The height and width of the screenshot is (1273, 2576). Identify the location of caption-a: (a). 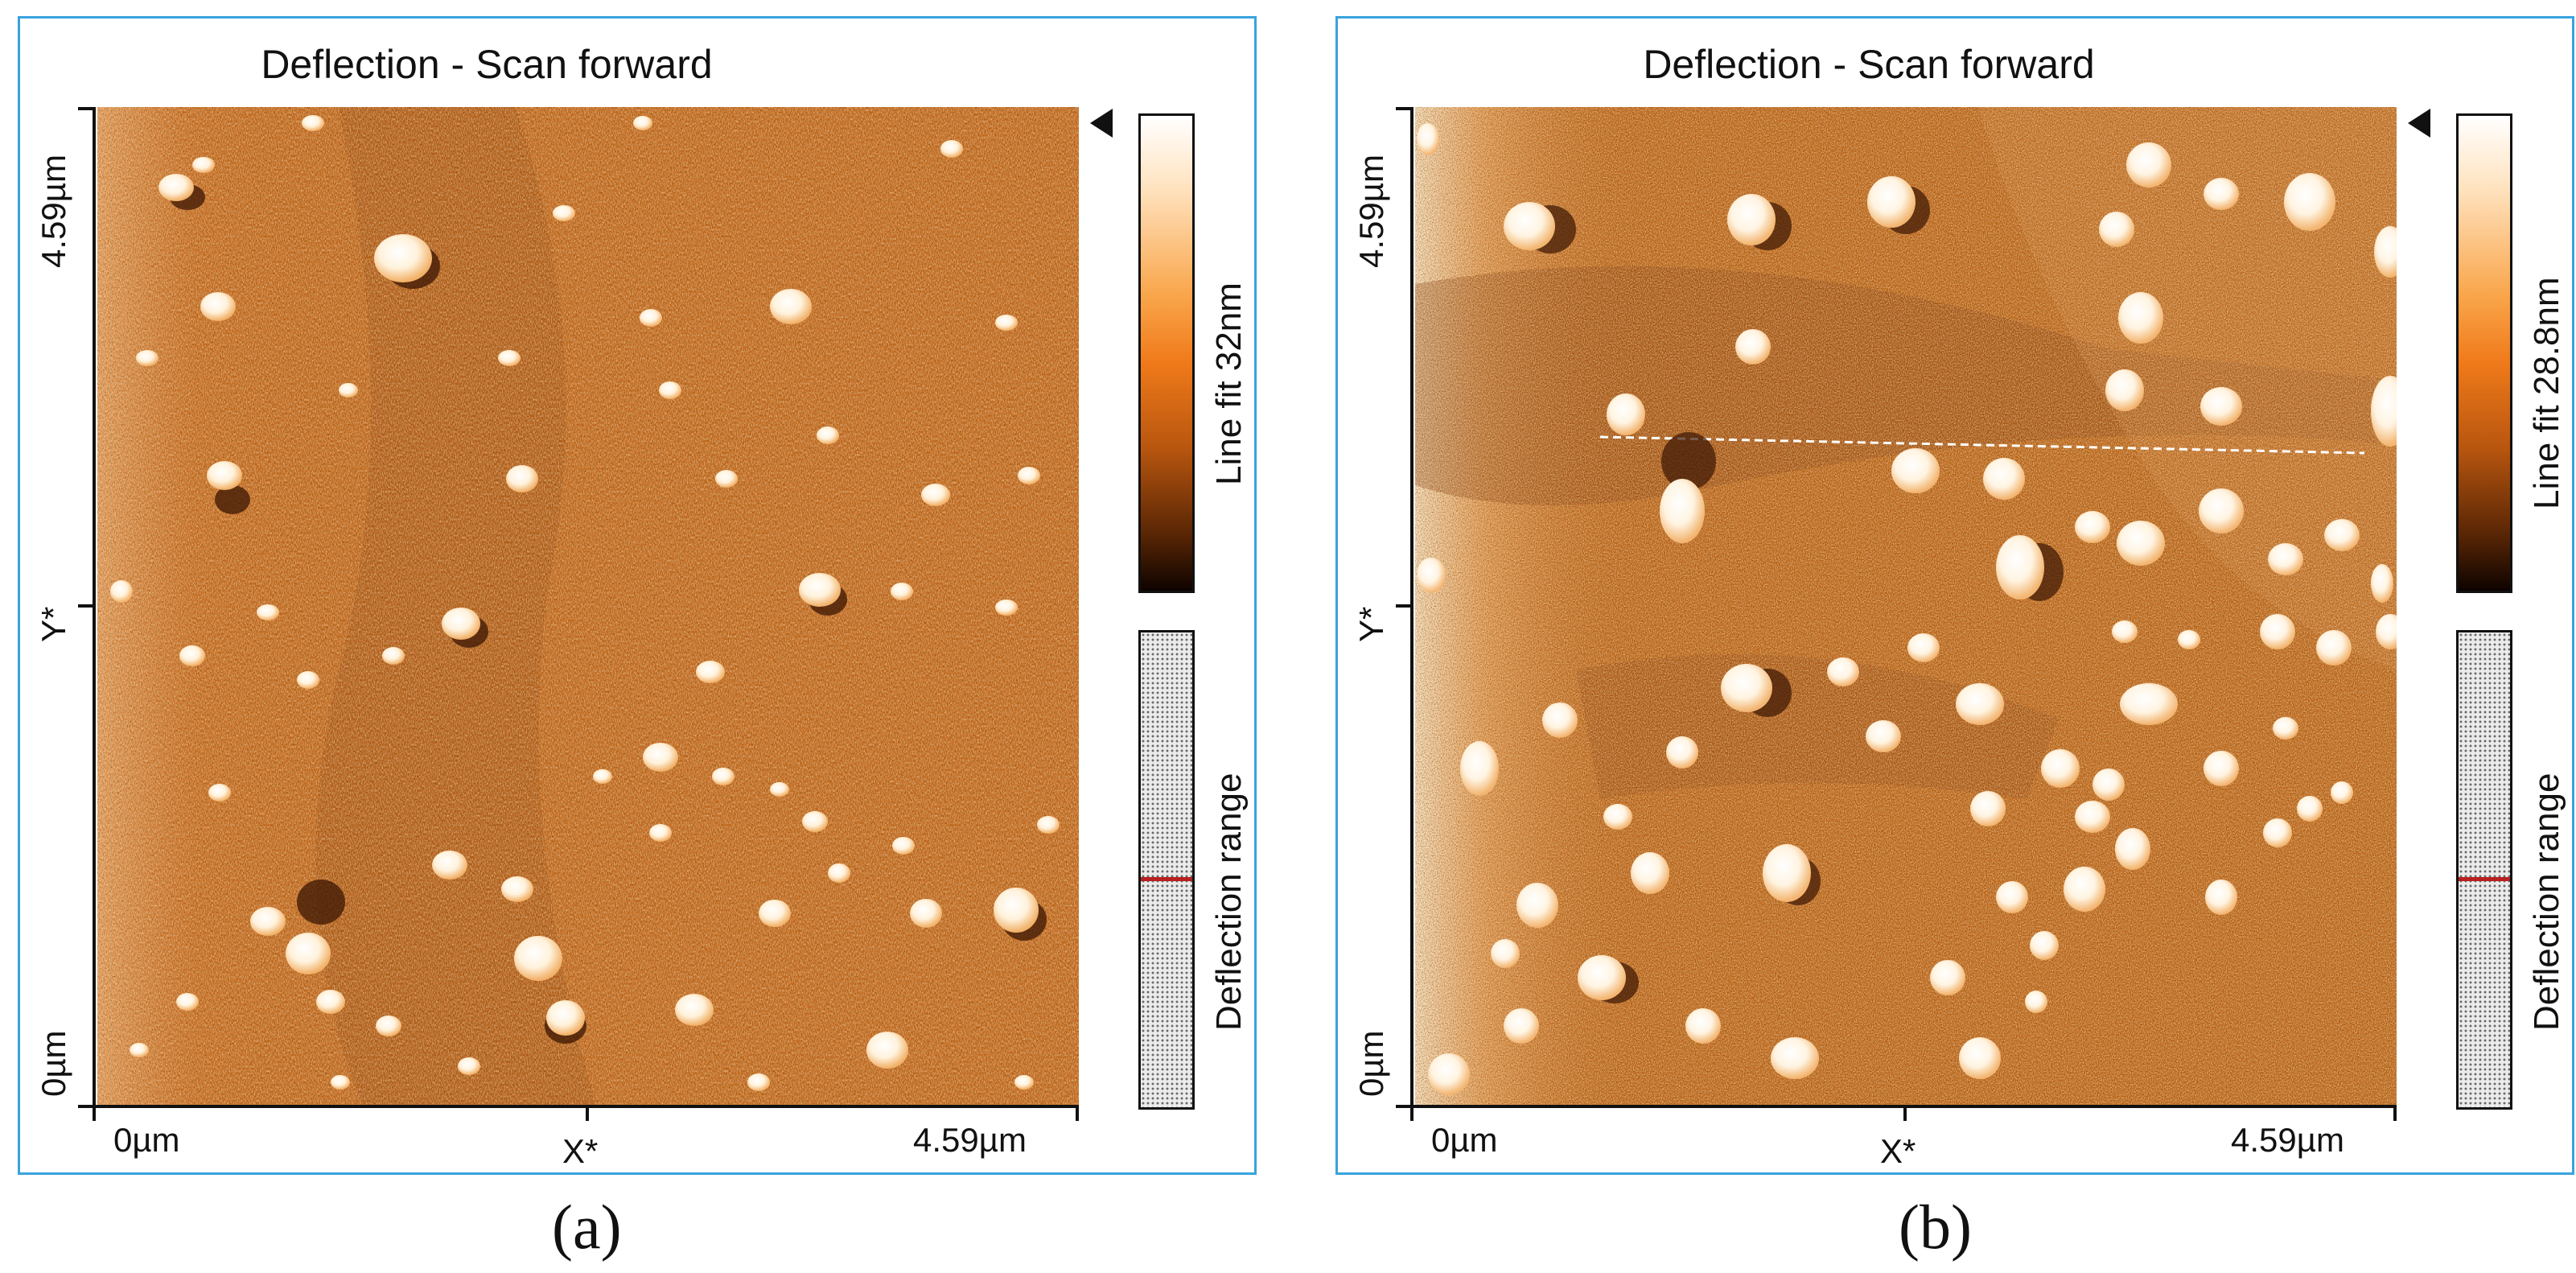
(587, 1227).